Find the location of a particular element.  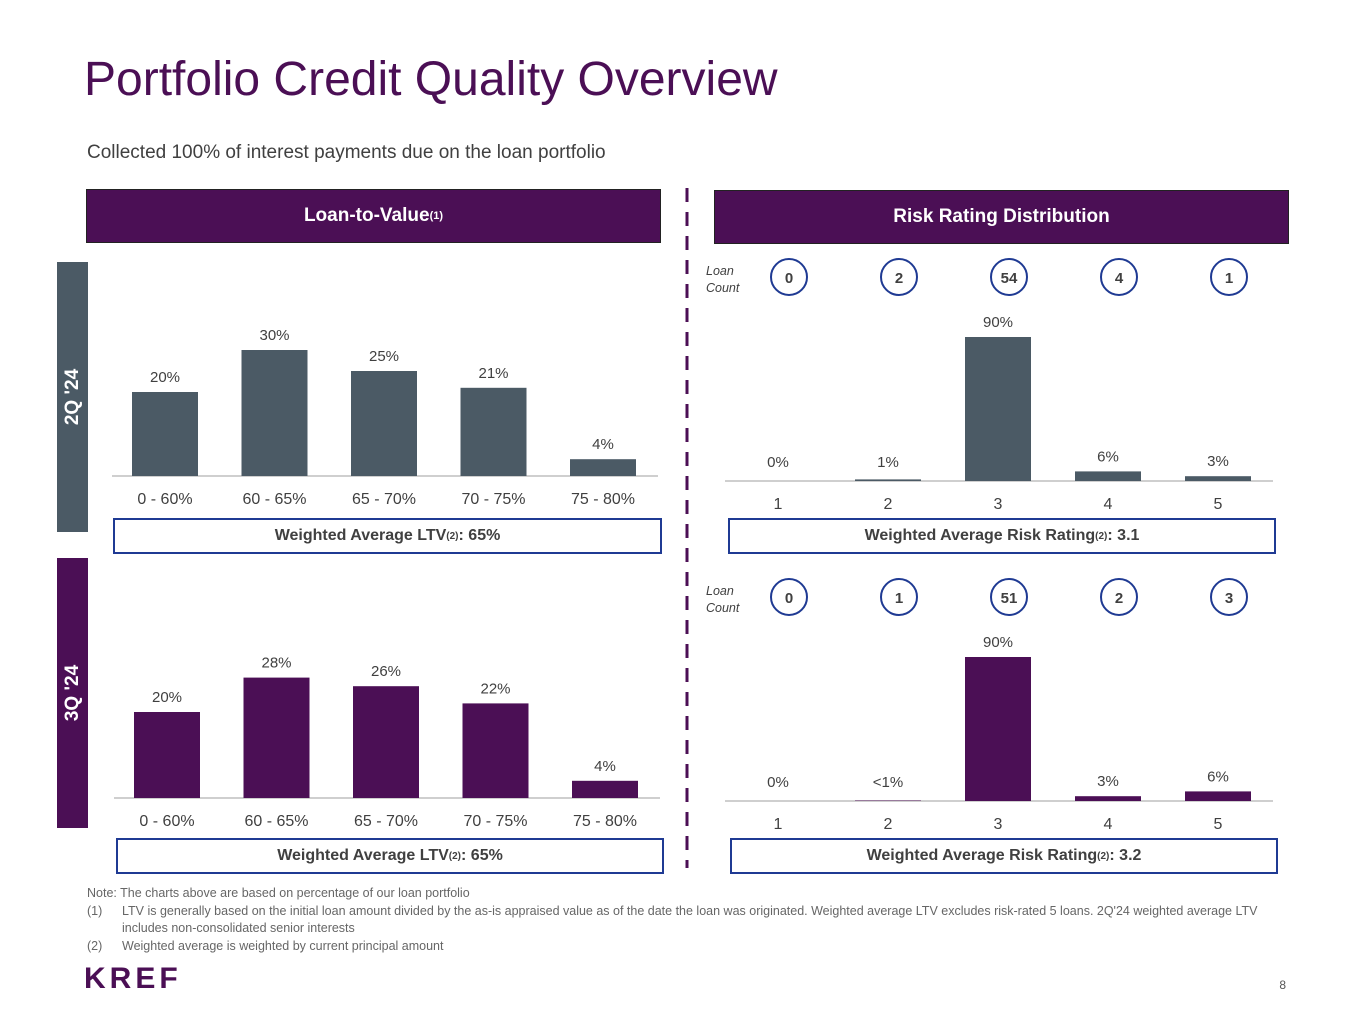

rr-2q-data-label-5: 3% is located at coordinates (1218, 461).